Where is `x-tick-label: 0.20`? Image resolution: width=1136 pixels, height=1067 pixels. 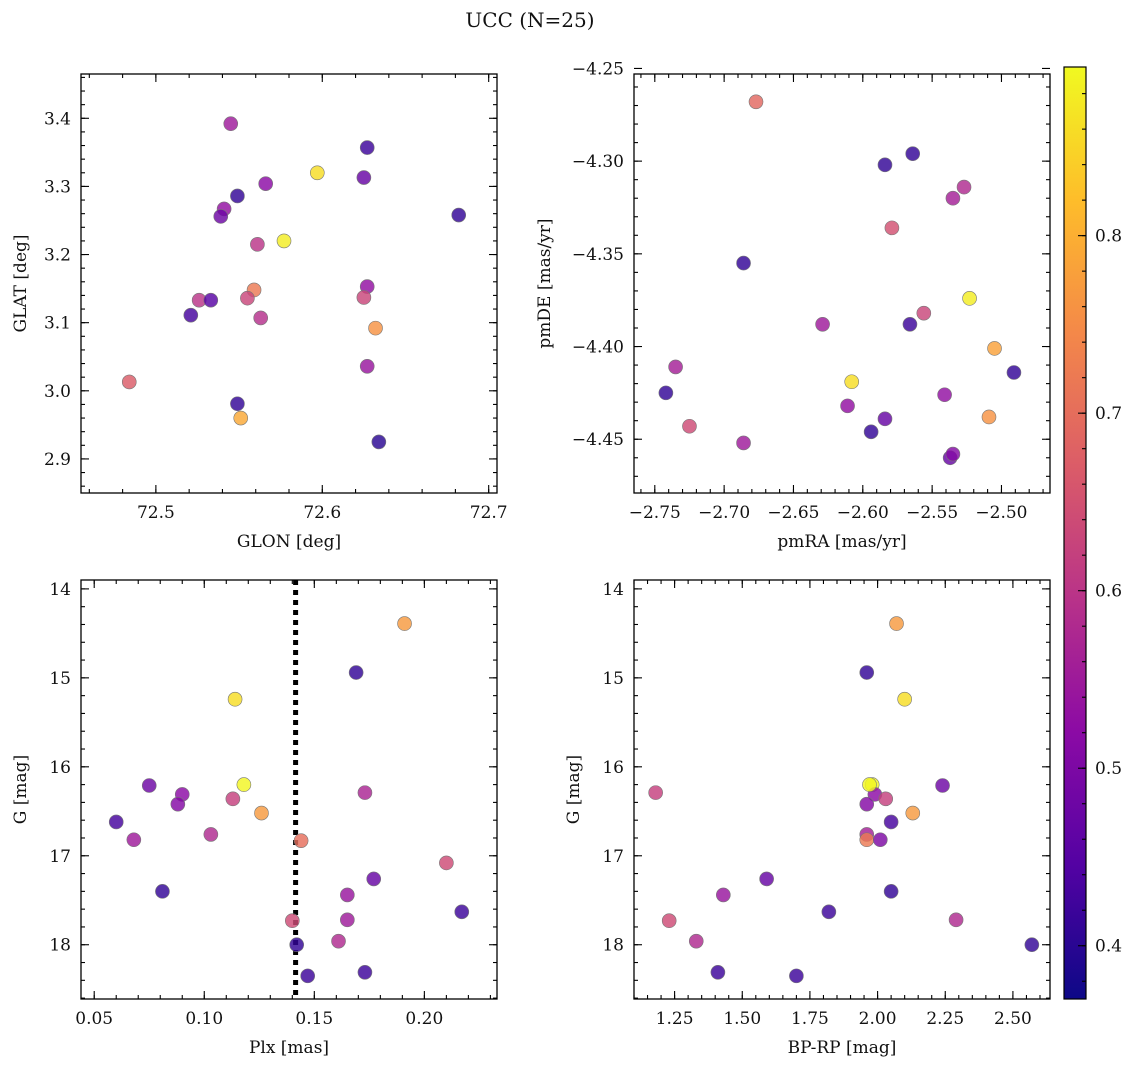
x-tick-label: 0.20 is located at coordinates (424, 1019).